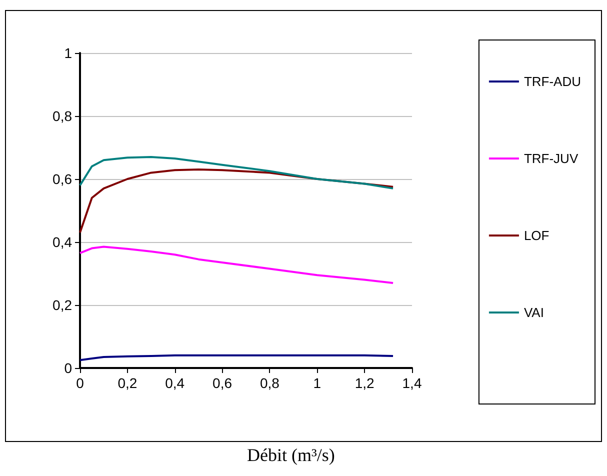 Image resolution: width=607 pixels, height=476 pixels. What do you see at coordinates (175, 383) in the screenshot?
I see `x-tick-label: 0,4` at bounding box center [175, 383].